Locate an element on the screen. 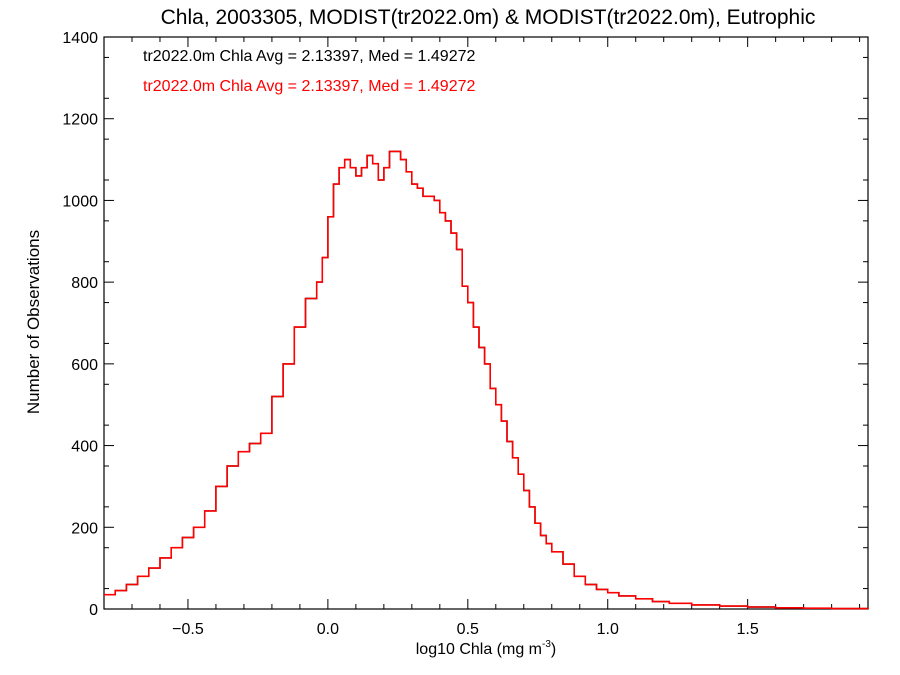  y-tick-label: 1000 is located at coordinates (80, 201).